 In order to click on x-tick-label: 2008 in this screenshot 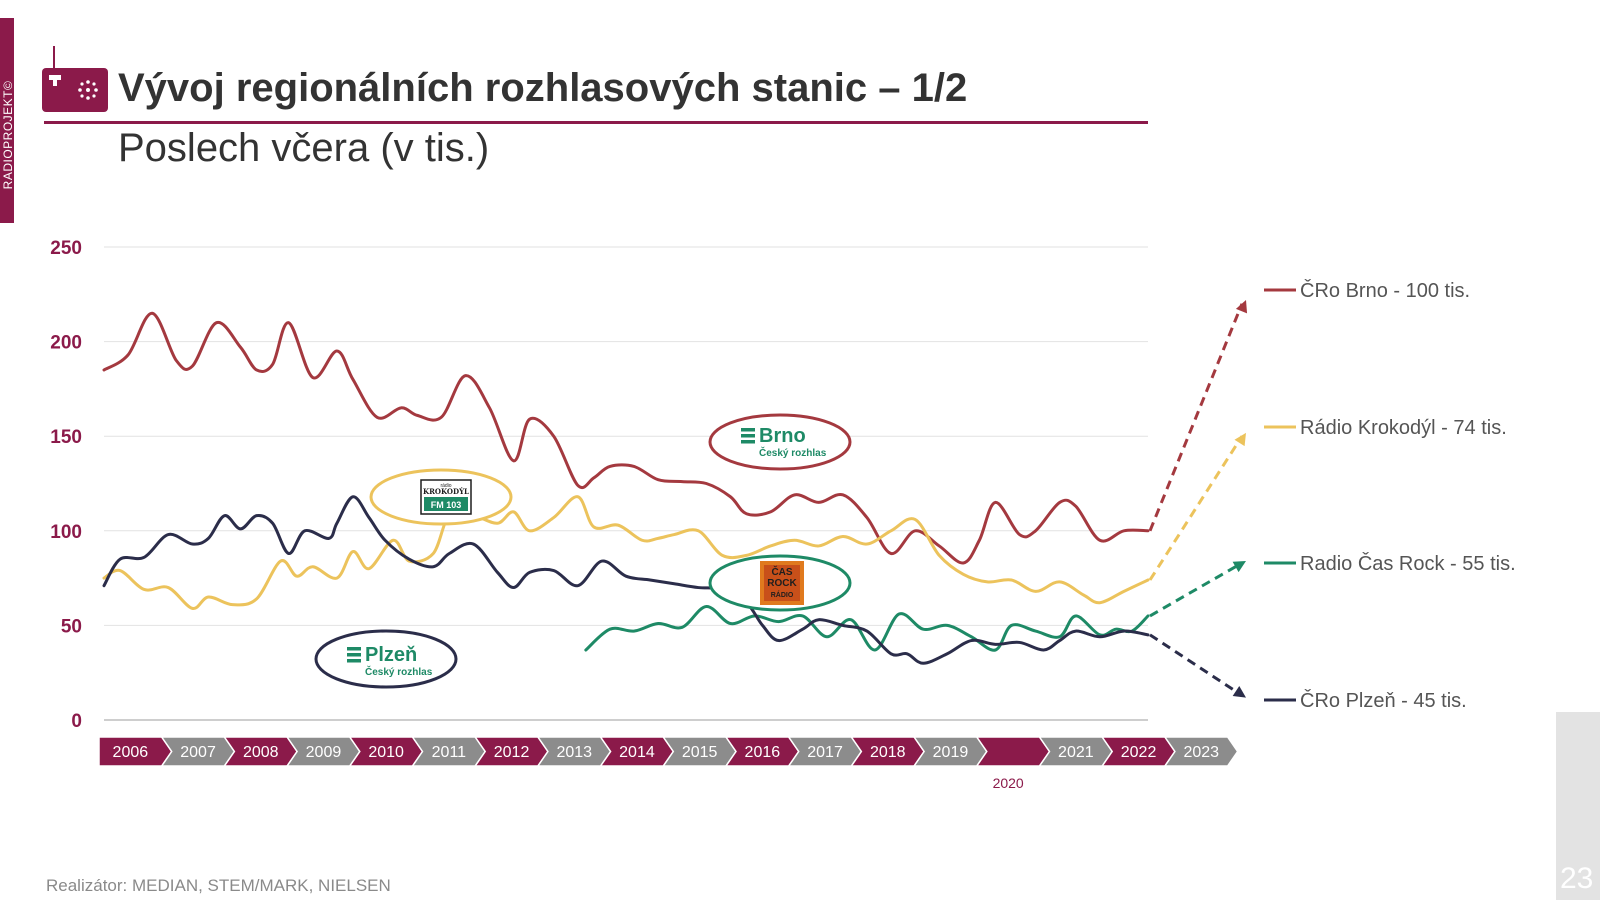, I will do `click(261, 752)`.